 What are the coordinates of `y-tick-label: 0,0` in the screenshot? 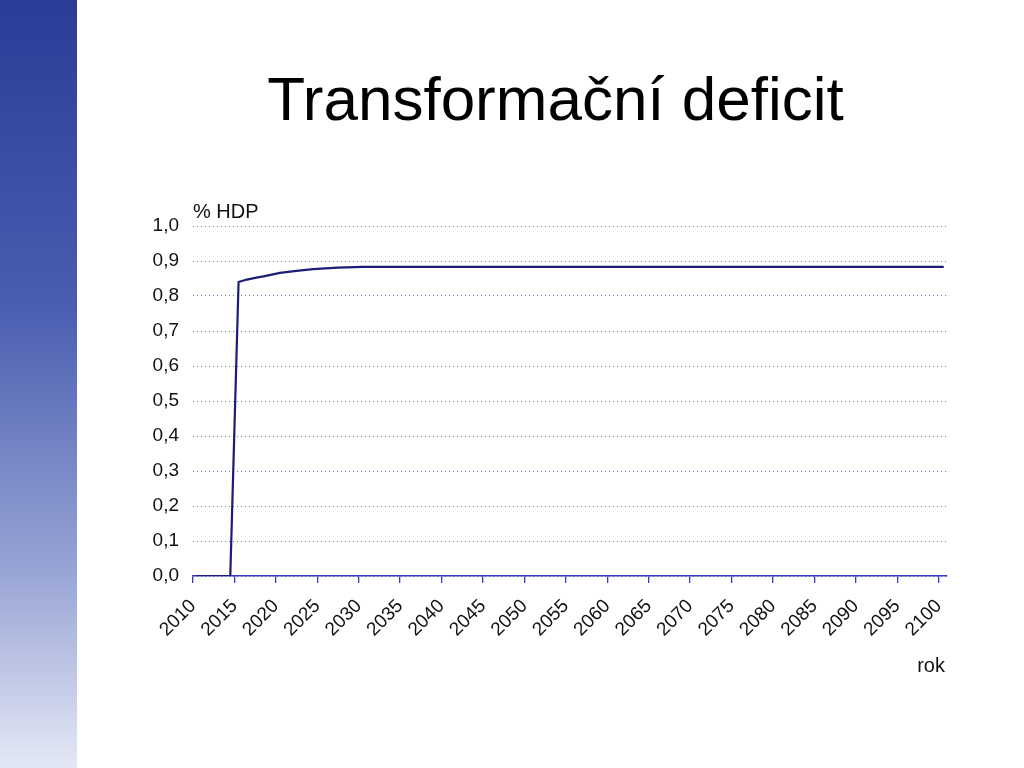 It's located at (165, 575).